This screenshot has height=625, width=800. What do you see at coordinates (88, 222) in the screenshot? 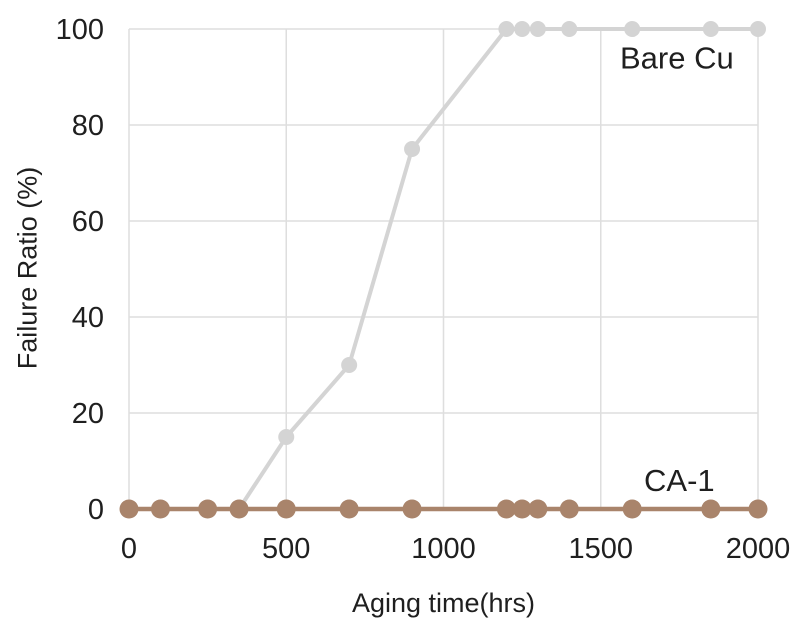
I see `y-tick-label: 60` at bounding box center [88, 222].